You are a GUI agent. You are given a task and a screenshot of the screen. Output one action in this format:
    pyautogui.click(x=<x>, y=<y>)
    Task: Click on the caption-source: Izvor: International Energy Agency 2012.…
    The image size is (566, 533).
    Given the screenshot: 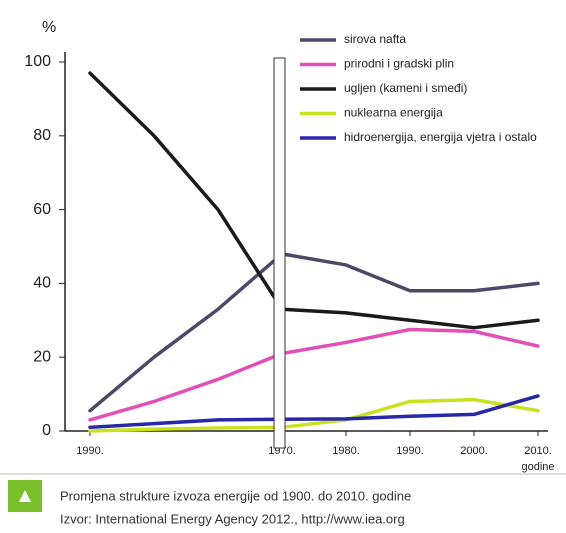 What is the action you would take?
    pyautogui.click(x=232, y=518)
    